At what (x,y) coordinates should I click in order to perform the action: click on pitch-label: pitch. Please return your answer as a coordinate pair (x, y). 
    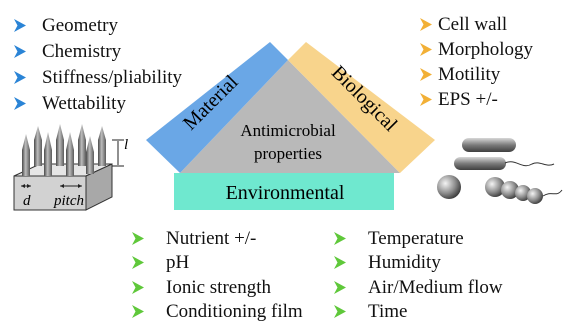
    Looking at the image, I should click on (68, 201).